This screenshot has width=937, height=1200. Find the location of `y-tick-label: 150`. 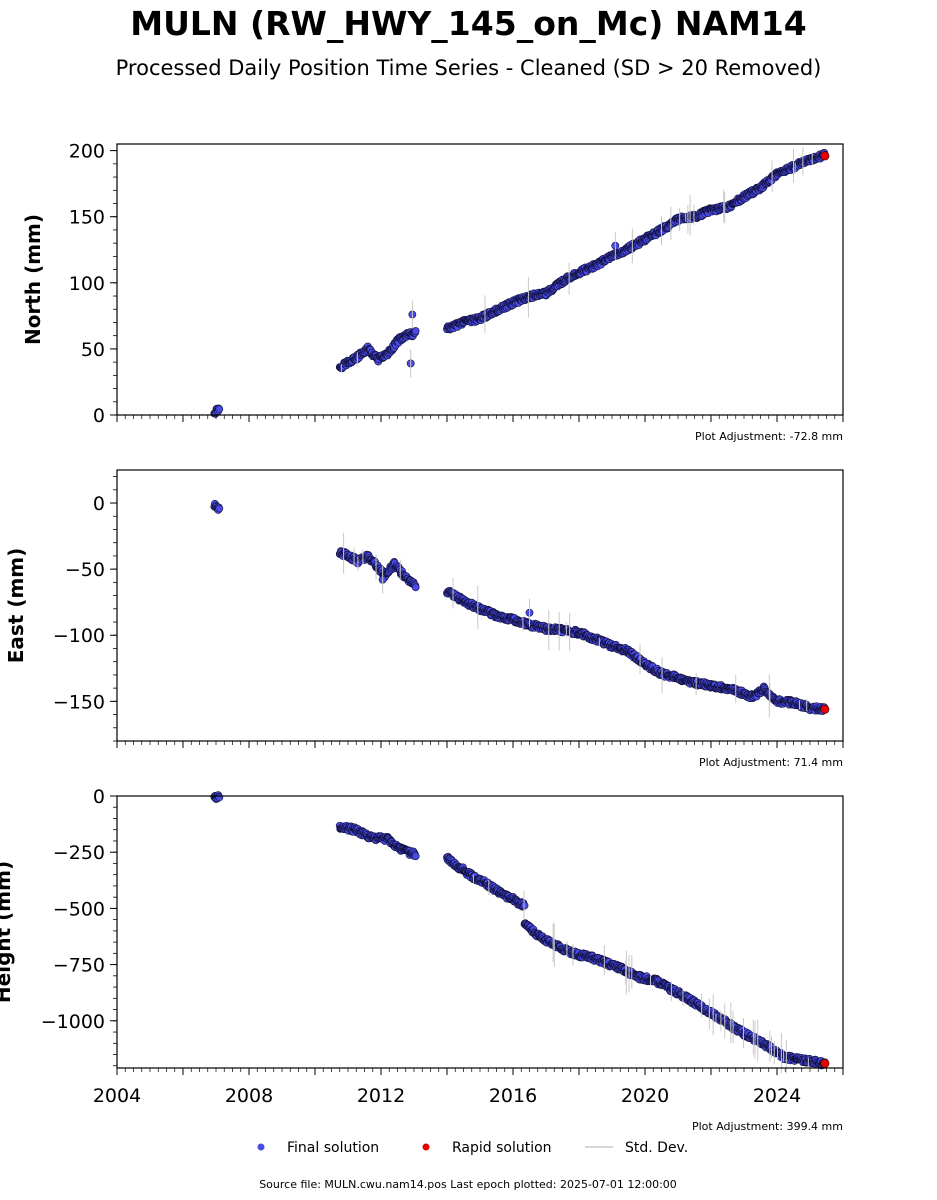

y-tick-label: 150 is located at coordinates (87, 218).